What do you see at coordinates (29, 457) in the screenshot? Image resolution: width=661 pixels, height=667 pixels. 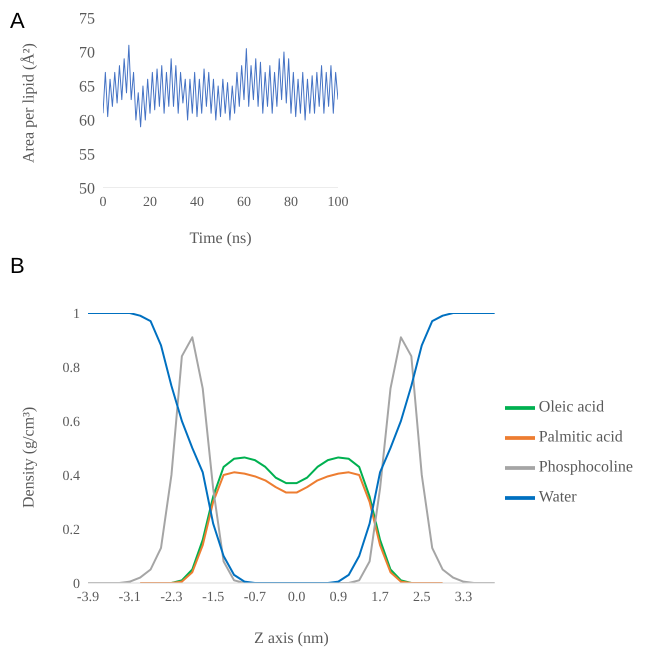 I see `y-axis-title: Density (g/cm³)` at bounding box center [29, 457].